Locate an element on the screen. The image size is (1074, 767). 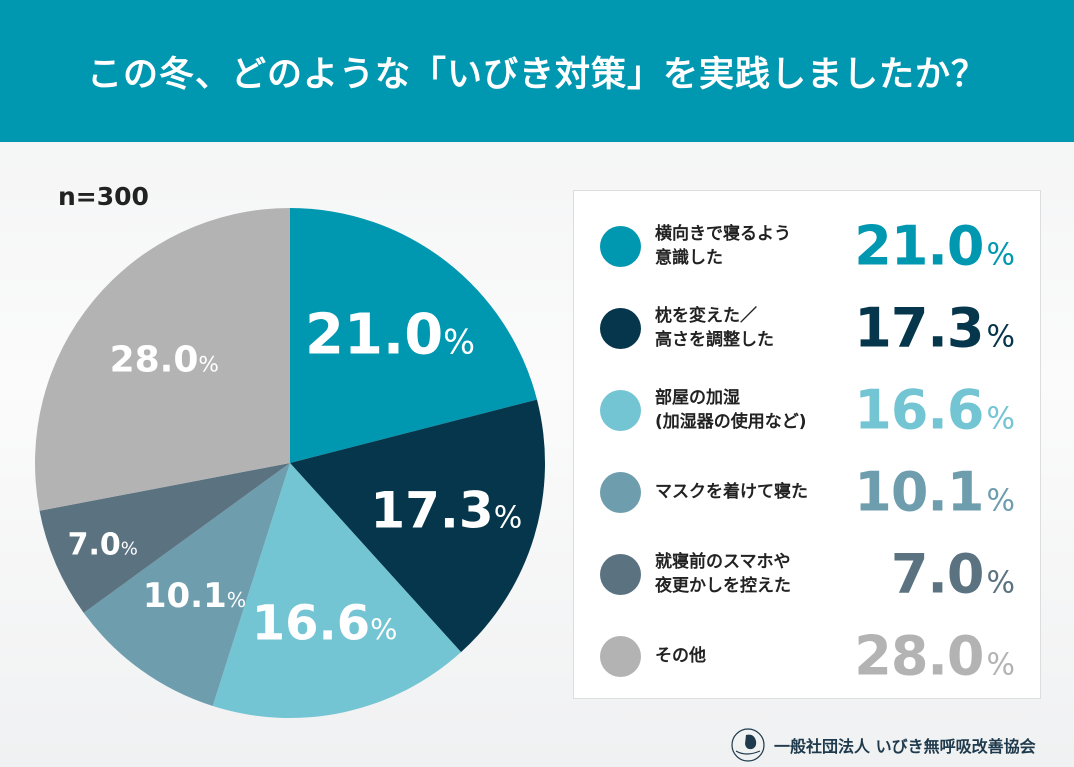
legend-item: 横向きで寝るよう 意識した 21.0% is located at coordinates (807, 246).